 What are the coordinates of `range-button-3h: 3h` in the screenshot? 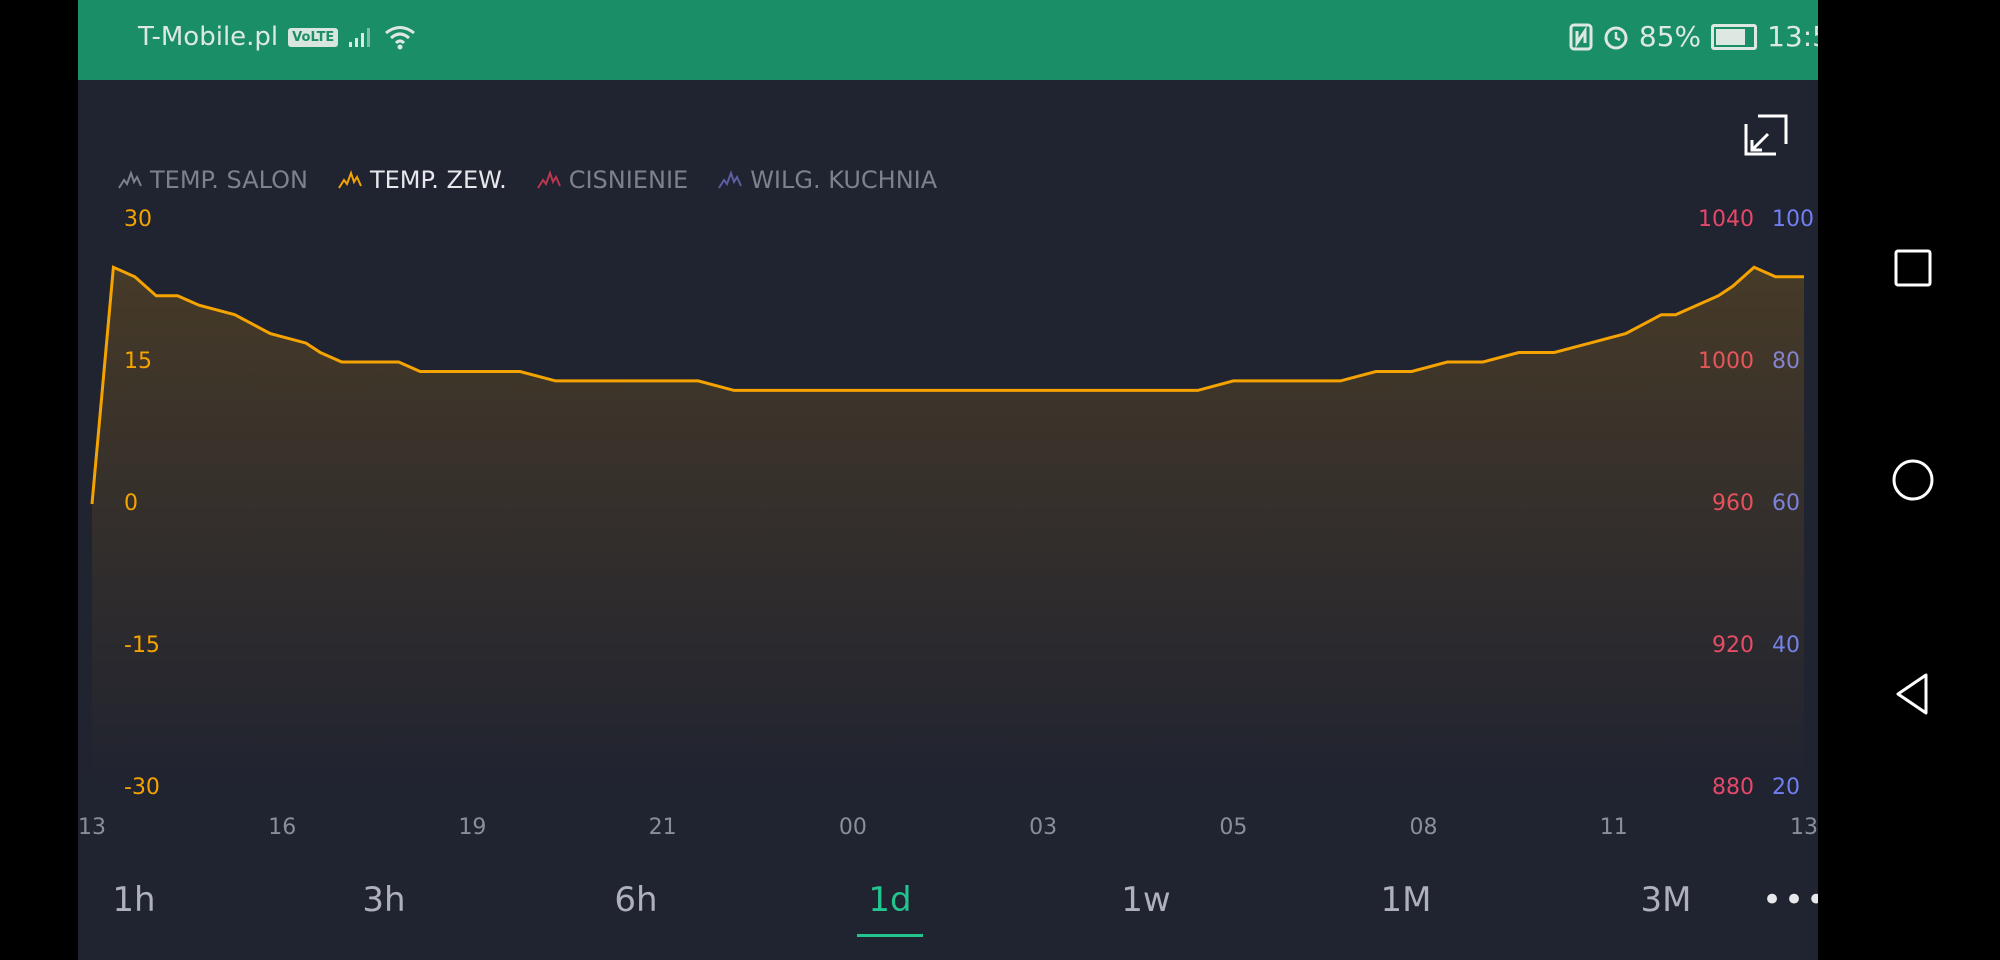 It's located at (384, 900).